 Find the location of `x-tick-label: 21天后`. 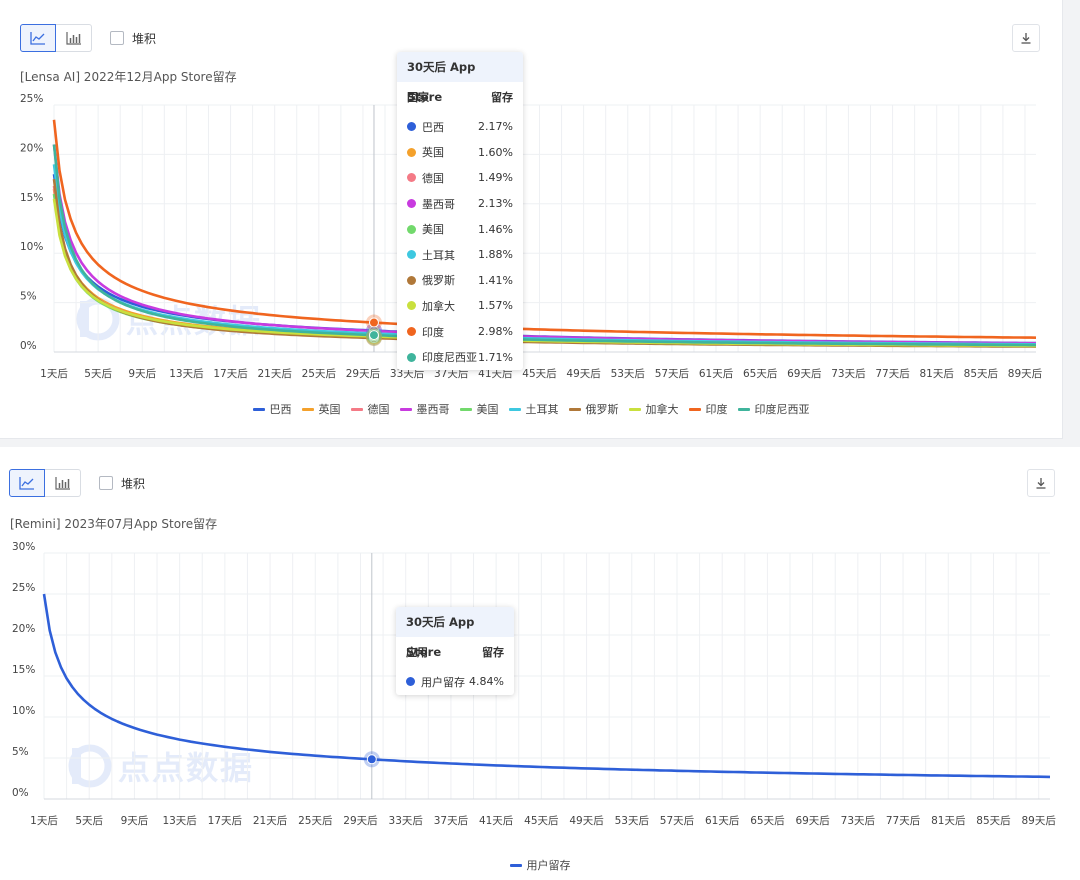

x-tick-label: 21天后 is located at coordinates (270, 821).